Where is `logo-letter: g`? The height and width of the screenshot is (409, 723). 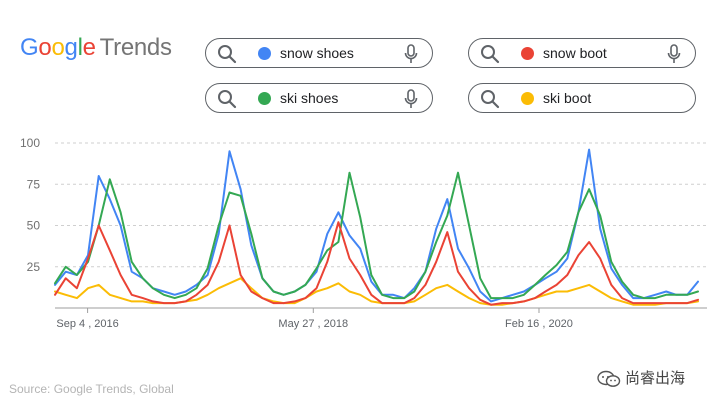 logo-letter: g is located at coordinates (71, 47).